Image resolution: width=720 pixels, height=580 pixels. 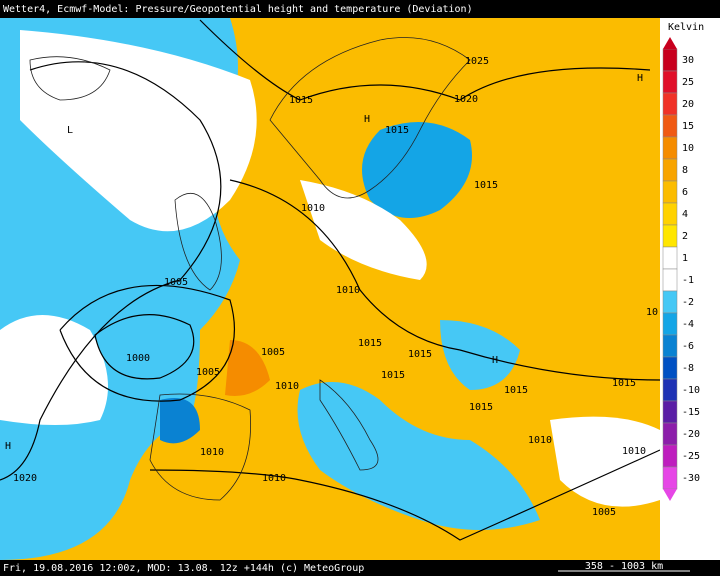 I want to click on legend-label: -8, so click(x=688, y=368).